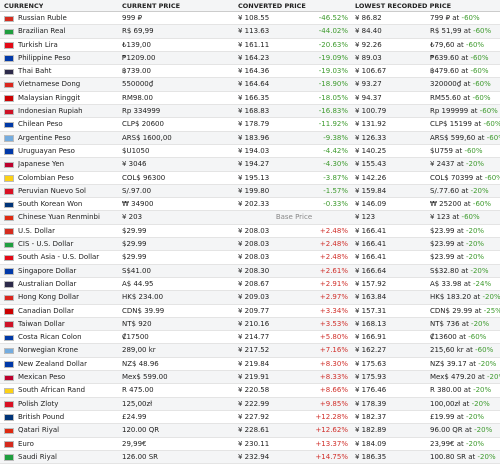 The image size is (500, 466). What do you see at coordinates (465, 45) in the screenshot?
I see `lowest-price: ₺79,60 at -60%` at bounding box center [465, 45].